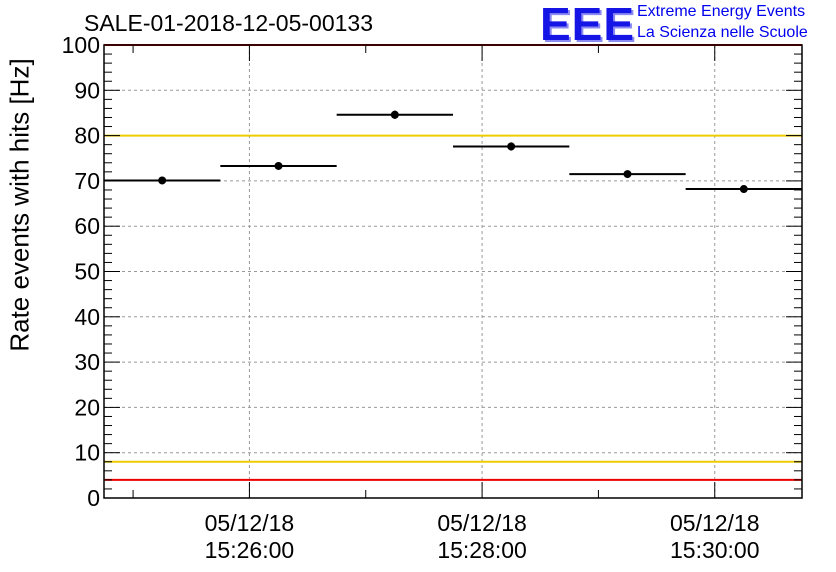 The image size is (836, 572). Describe the element at coordinates (87, 226) in the screenshot. I see `y-tick-label-6: 60` at that location.